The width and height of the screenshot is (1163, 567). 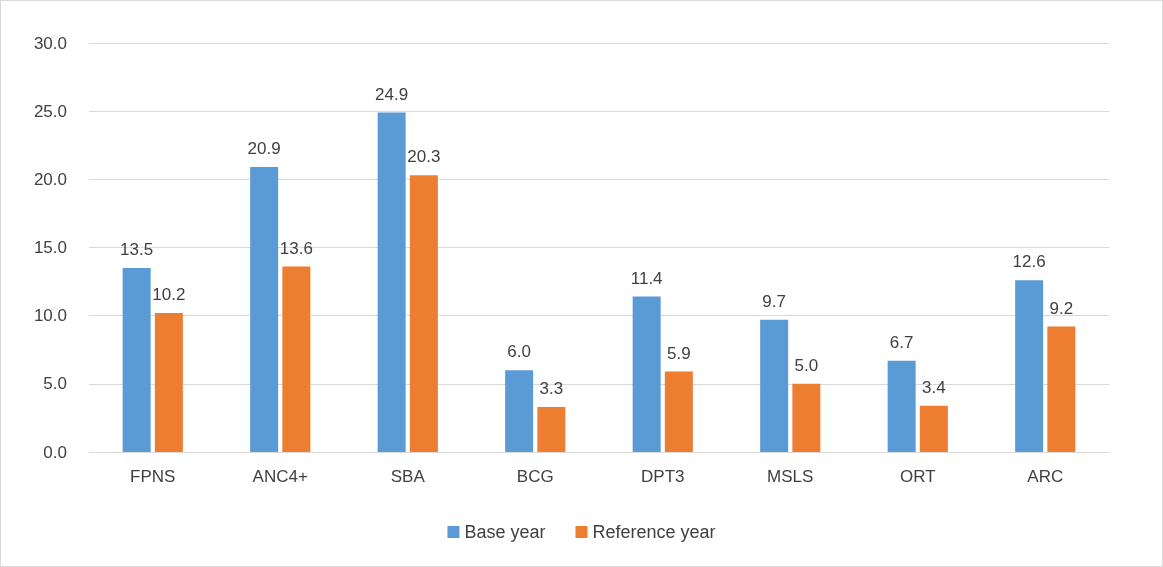 What do you see at coordinates (424, 157) in the screenshot?
I see `data-label: 20.3` at bounding box center [424, 157].